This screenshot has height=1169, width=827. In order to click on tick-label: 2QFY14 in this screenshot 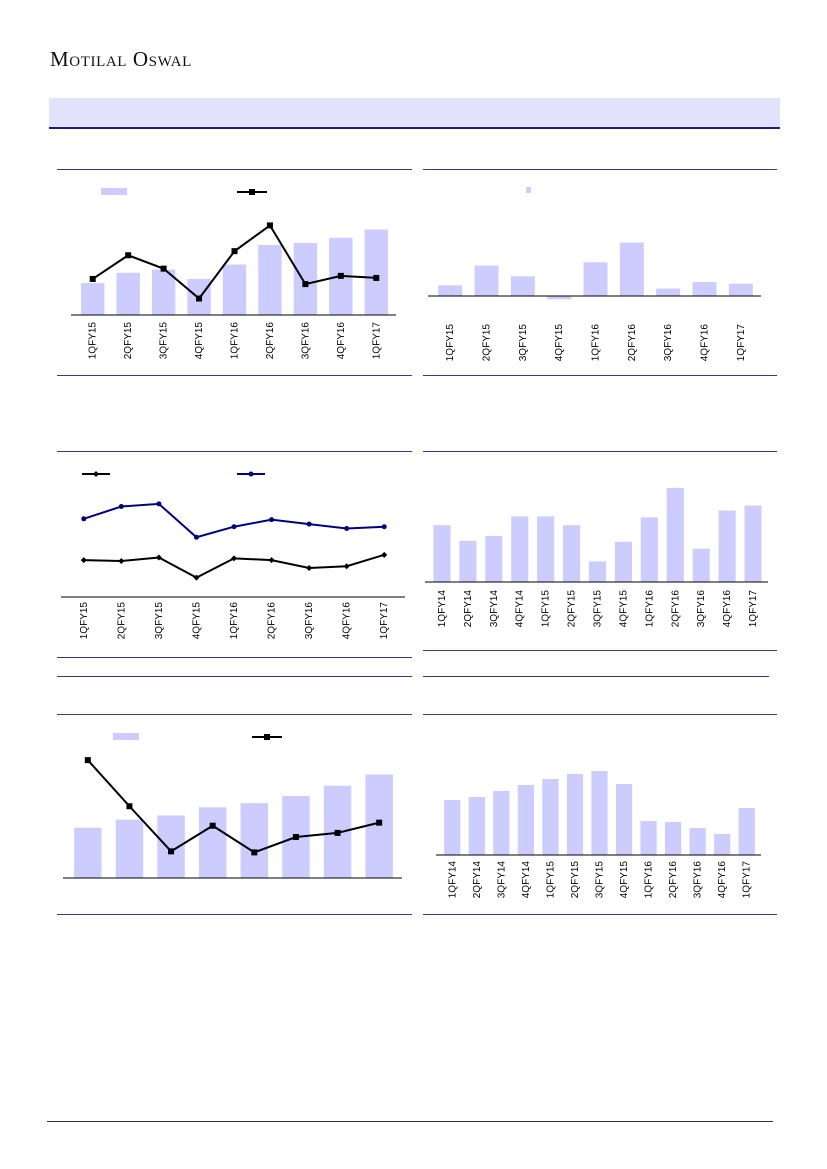, I will do `click(477, 880)`.